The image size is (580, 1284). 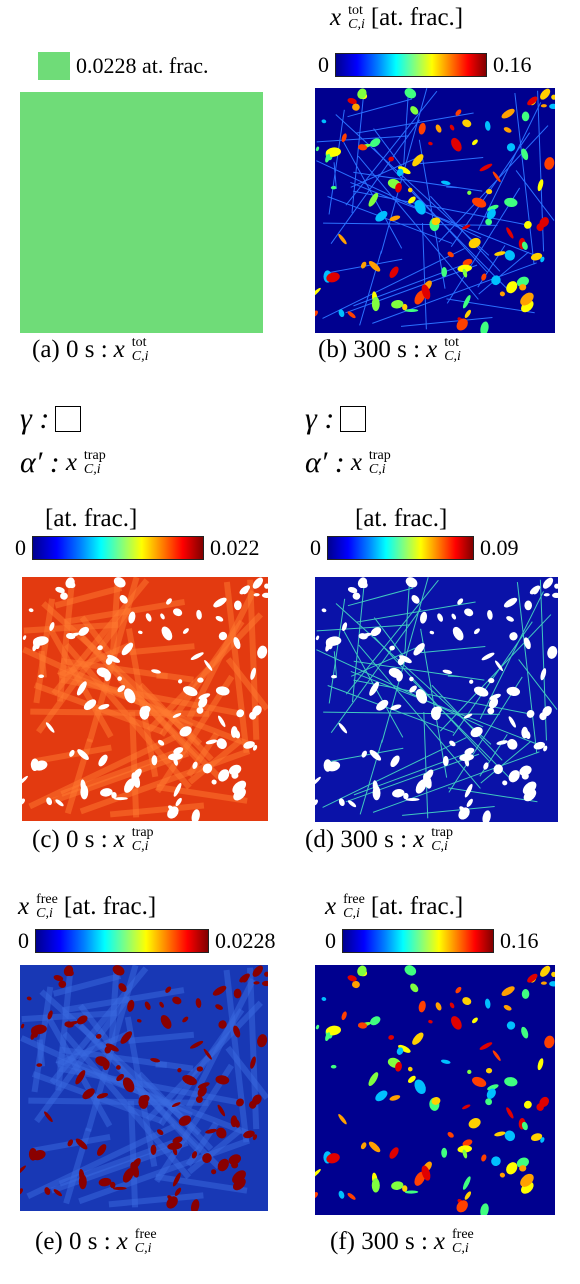 I want to click on colorbar-gradient, so click(x=118, y=548).